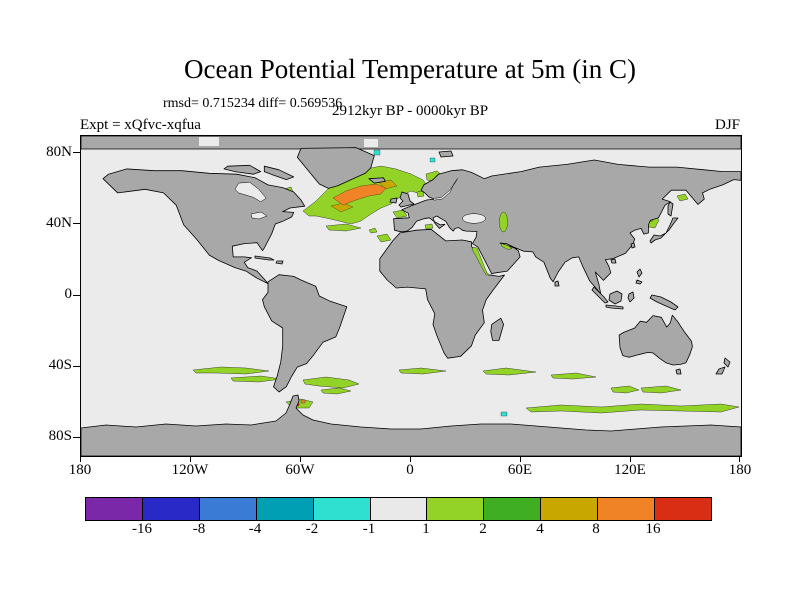  Describe the element at coordinates (411, 143) in the screenshot. I see `arctic-band` at that location.